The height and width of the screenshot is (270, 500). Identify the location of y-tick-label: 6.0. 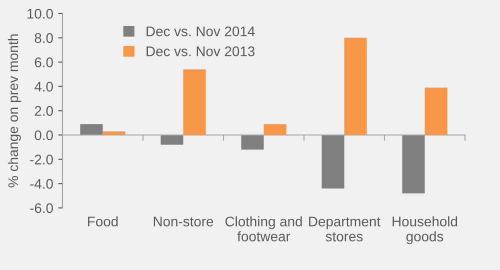
(43, 62).